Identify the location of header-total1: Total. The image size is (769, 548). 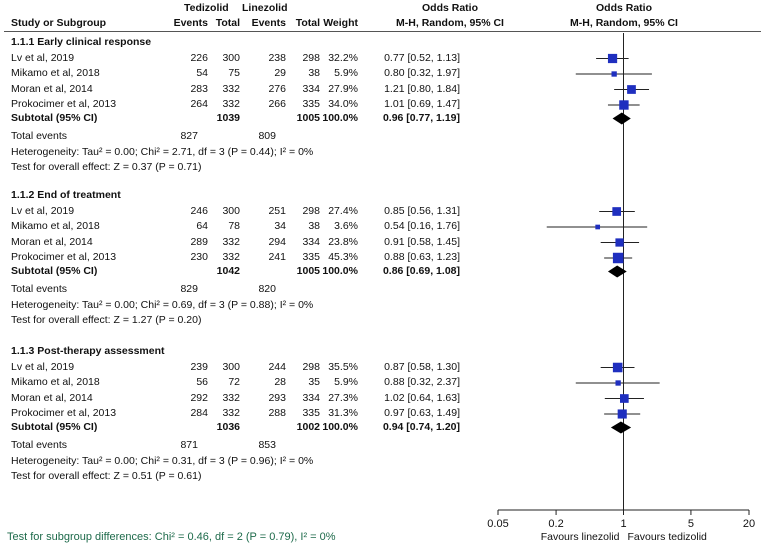
(227, 23).